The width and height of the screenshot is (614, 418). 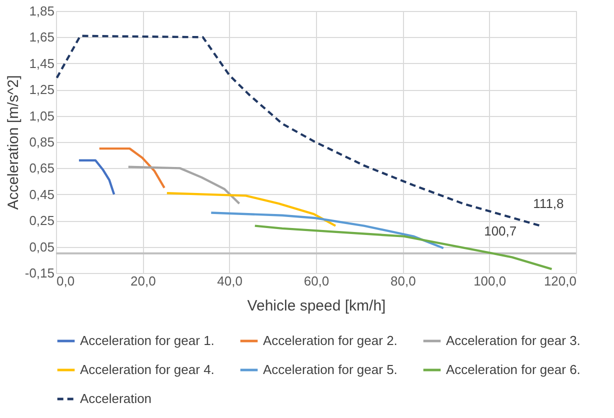 What do you see at coordinates (13, 142) in the screenshot?
I see `y-axis-title: Acceleration [m/s^2]` at bounding box center [13, 142].